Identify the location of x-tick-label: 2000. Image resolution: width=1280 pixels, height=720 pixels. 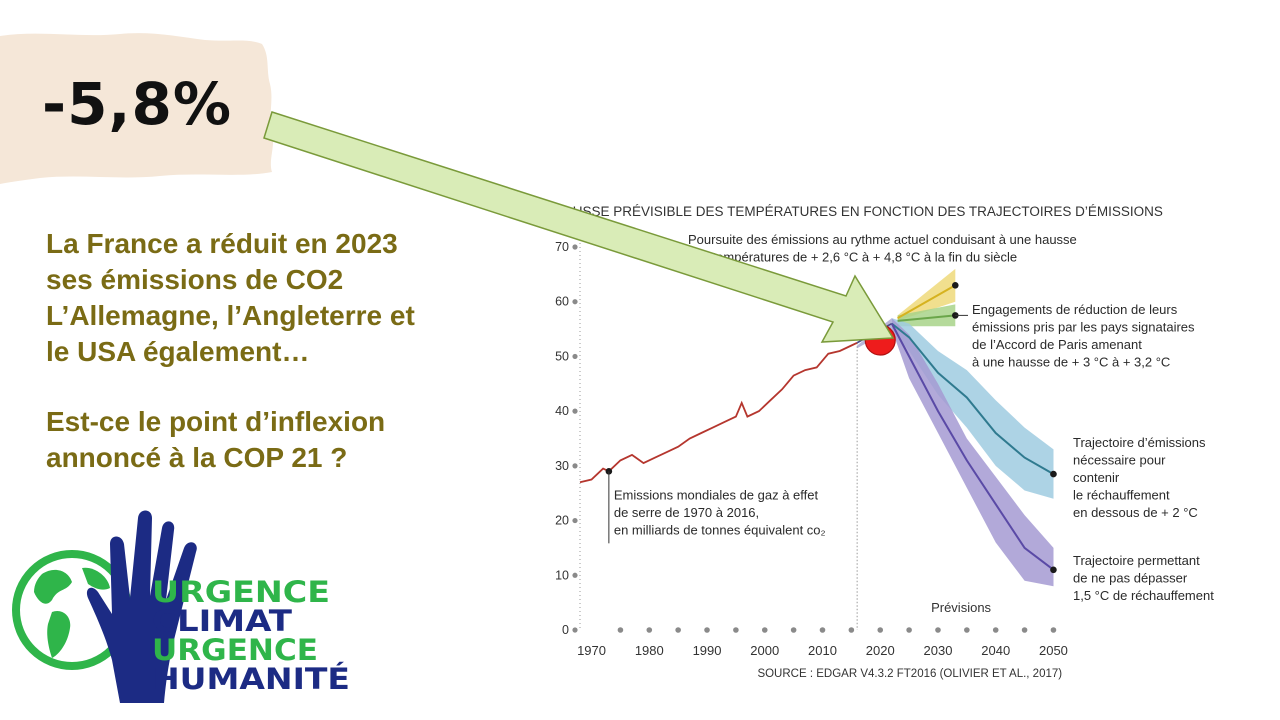
(764, 650).